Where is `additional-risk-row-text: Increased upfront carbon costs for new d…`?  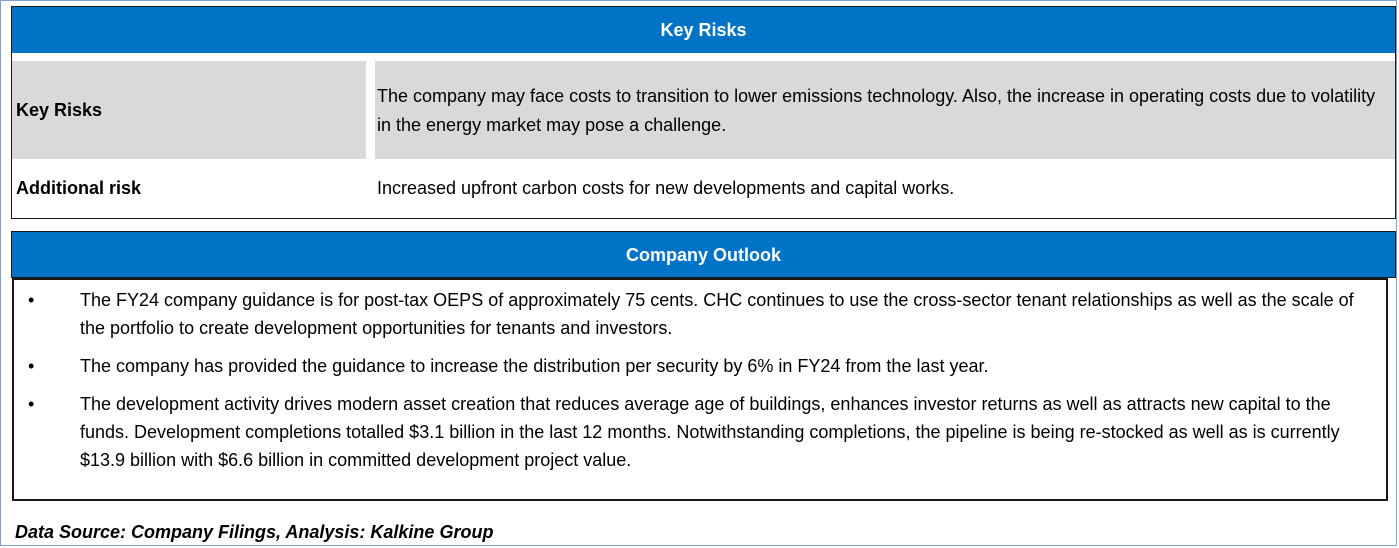
additional-risk-row-text: Increased upfront carbon costs for new d… is located at coordinates (666, 188).